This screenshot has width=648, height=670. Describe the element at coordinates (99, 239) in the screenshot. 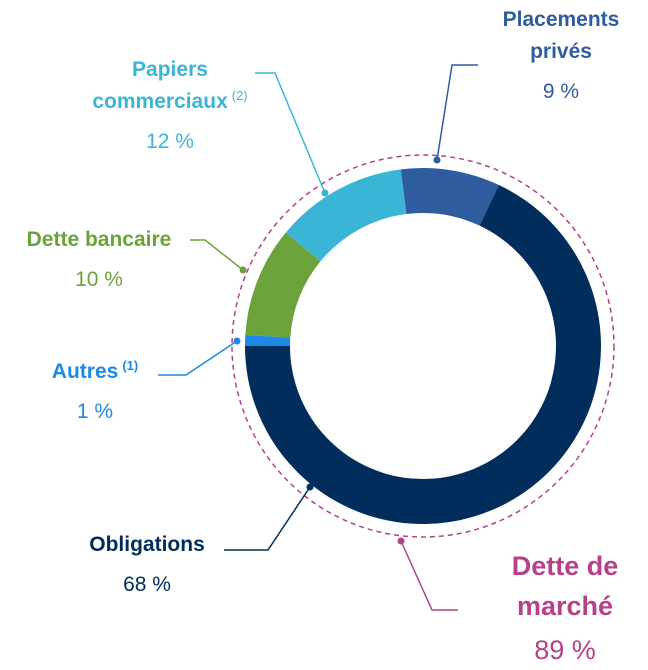

I see `segment-name: Dette bancaire` at that location.